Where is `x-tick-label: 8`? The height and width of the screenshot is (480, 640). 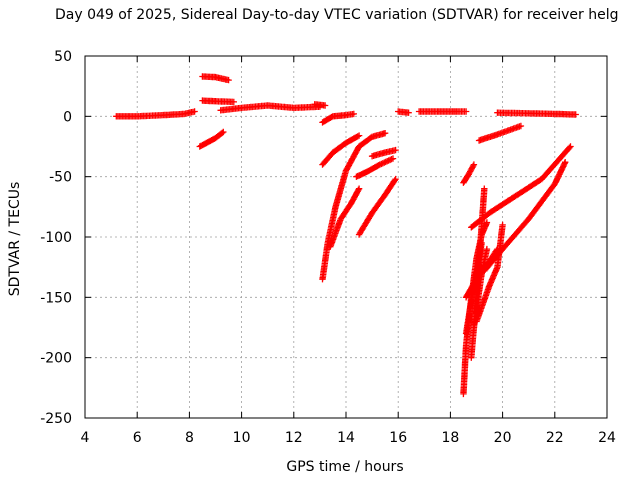 x-tick-label: 8 is located at coordinates (189, 438).